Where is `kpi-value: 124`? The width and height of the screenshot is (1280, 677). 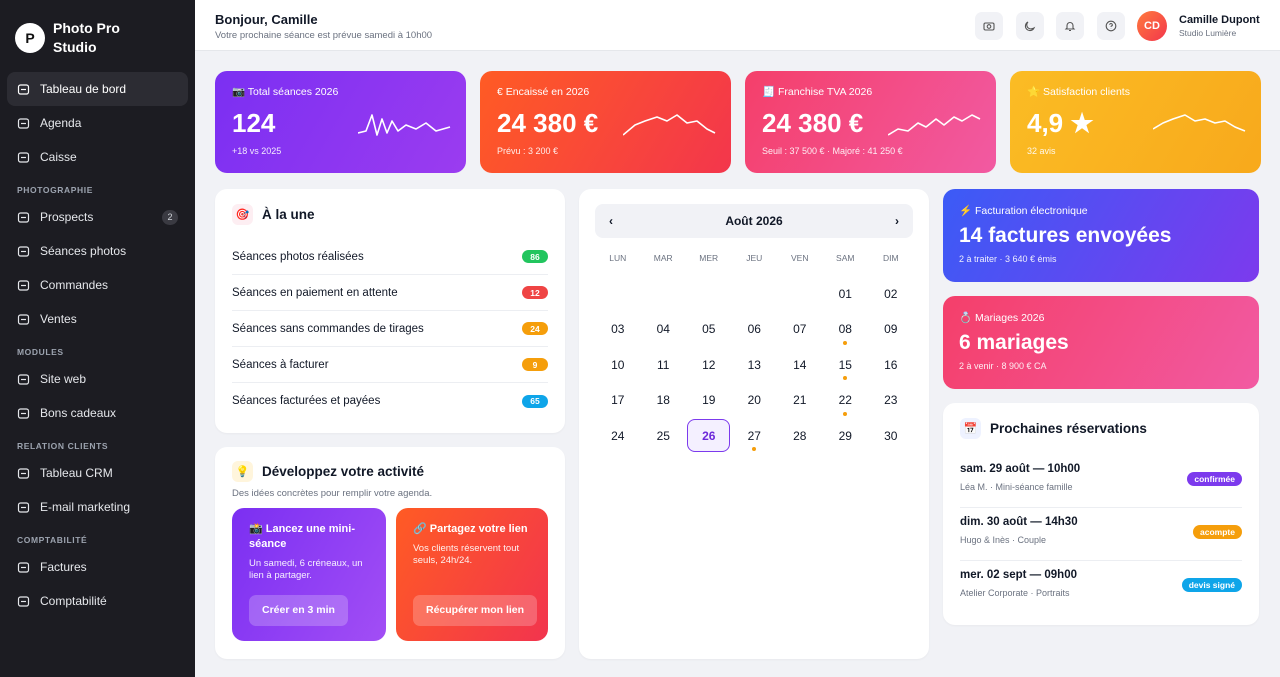 kpi-value: 124 is located at coordinates (254, 123).